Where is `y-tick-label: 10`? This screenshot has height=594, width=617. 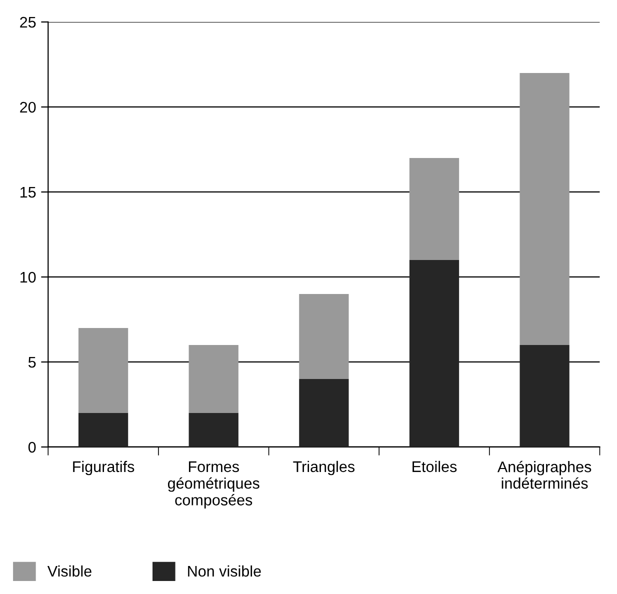 y-tick-label: 10 is located at coordinates (28, 277).